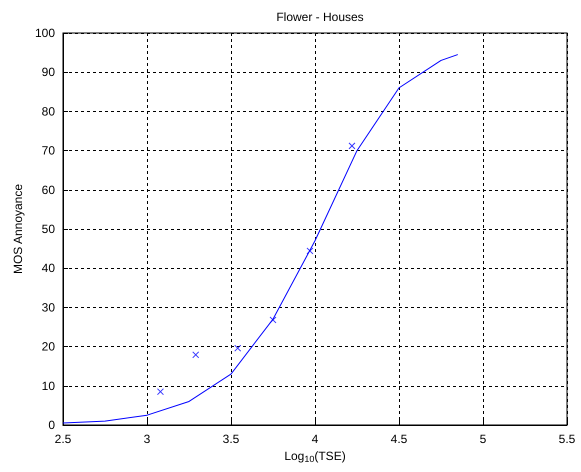  What do you see at coordinates (49, 307) in the screenshot?
I see `y-tick-label: 30` at bounding box center [49, 307].